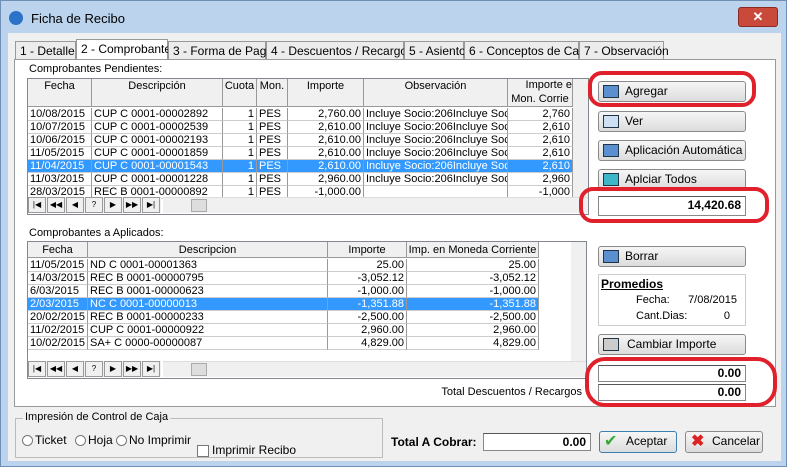 The image size is (787, 467). What do you see at coordinates (661, 179) in the screenshot?
I see `aplicar-todos-label: Aplciar Todos` at bounding box center [661, 179].